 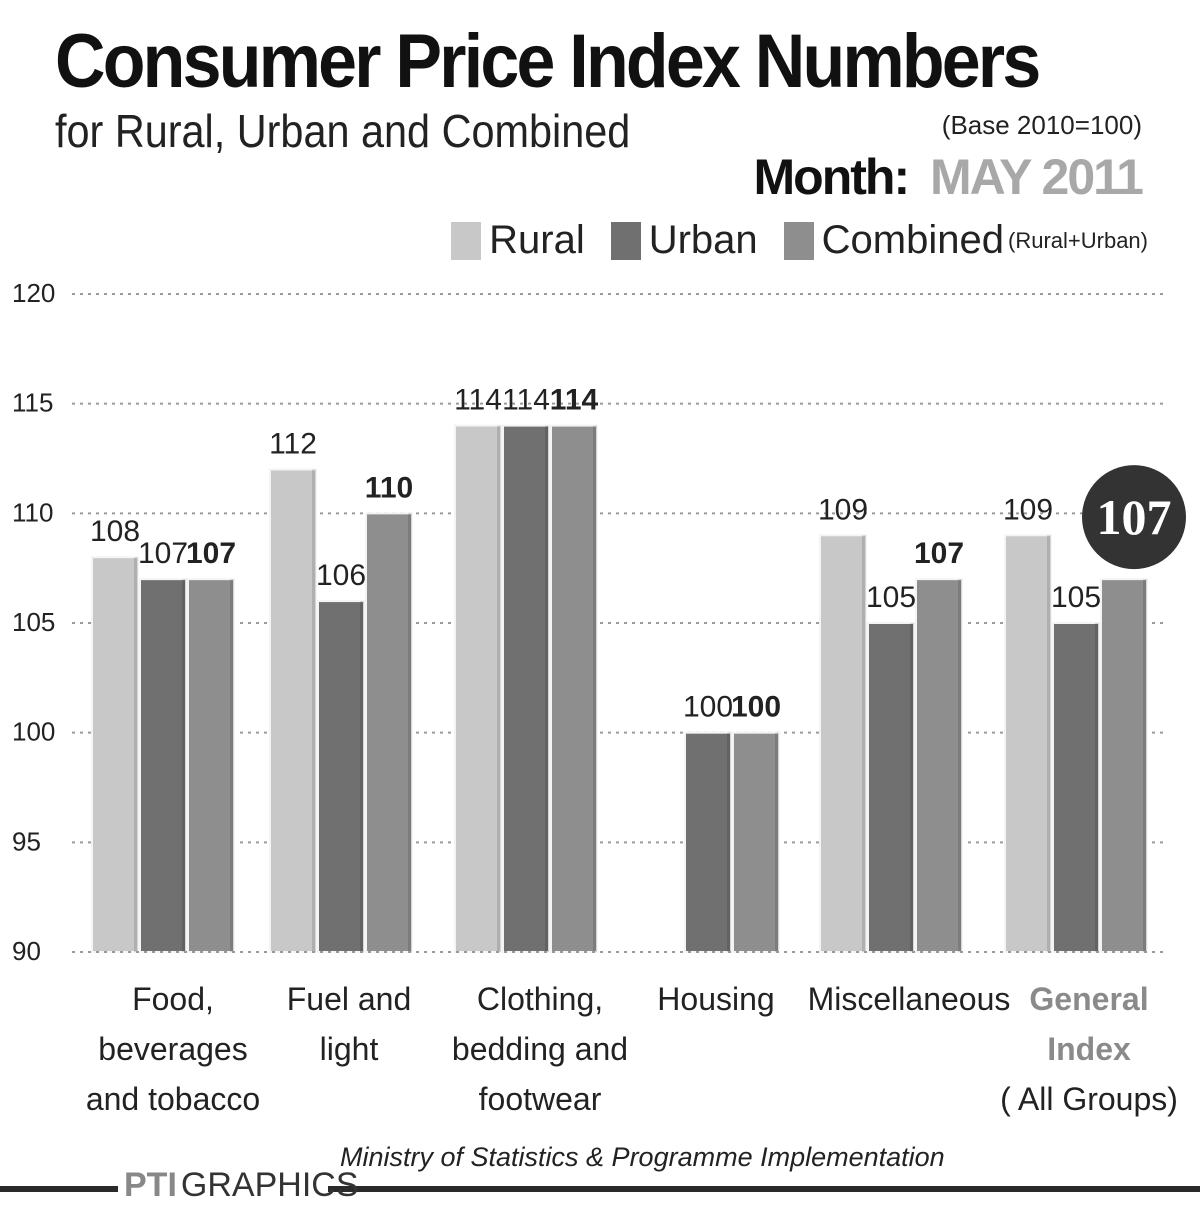 What do you see at coordinates (912, 240) in the screenshot?
I see `legend-label-combined: Combined` at bounding box center [912, 240].